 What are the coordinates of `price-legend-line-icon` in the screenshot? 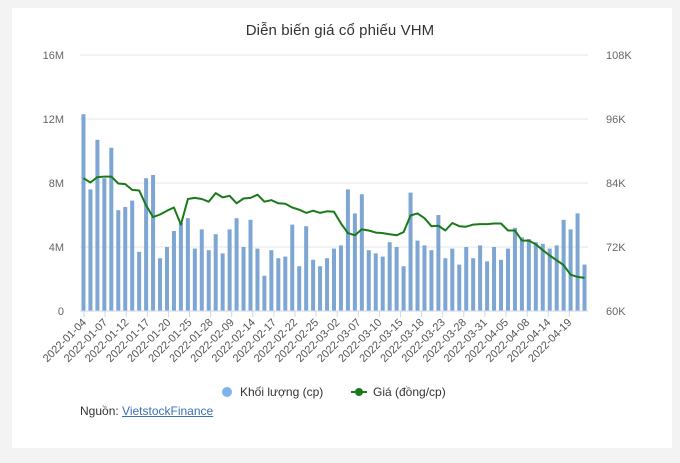 It's located at (359, 392).